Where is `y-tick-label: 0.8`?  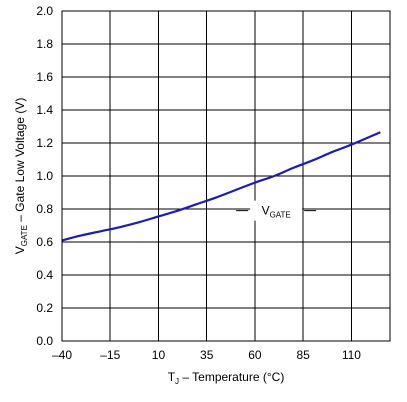 y-tick-label: 0.8 is located at coordinates (44, 209).